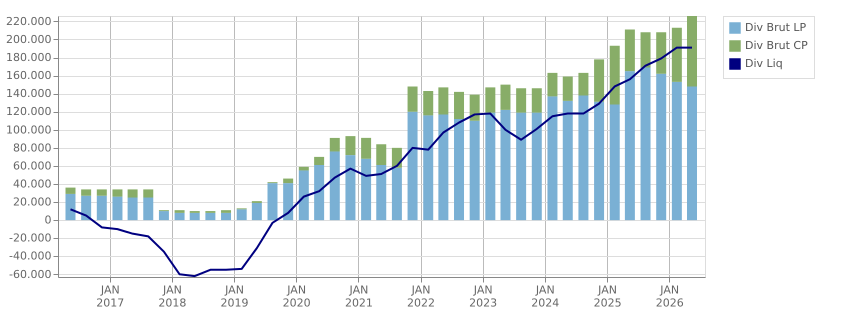 The height and width of the screenshot is (313, 851). What do you see at coordinates (29, 57) in the screenshot?
I see `y-tick-label: 180.000` at bounding box center [29, 57].